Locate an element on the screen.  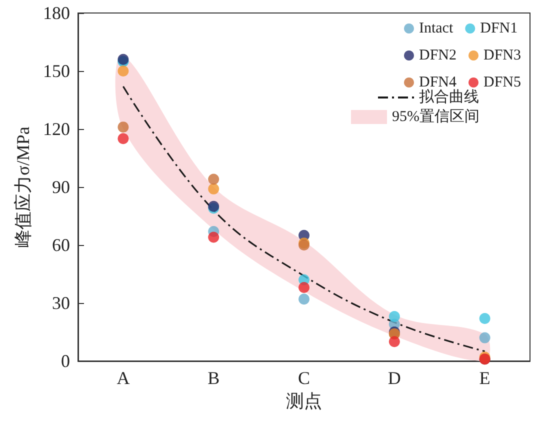
legend-label: DFN4 is located at coordinates (437, 82).